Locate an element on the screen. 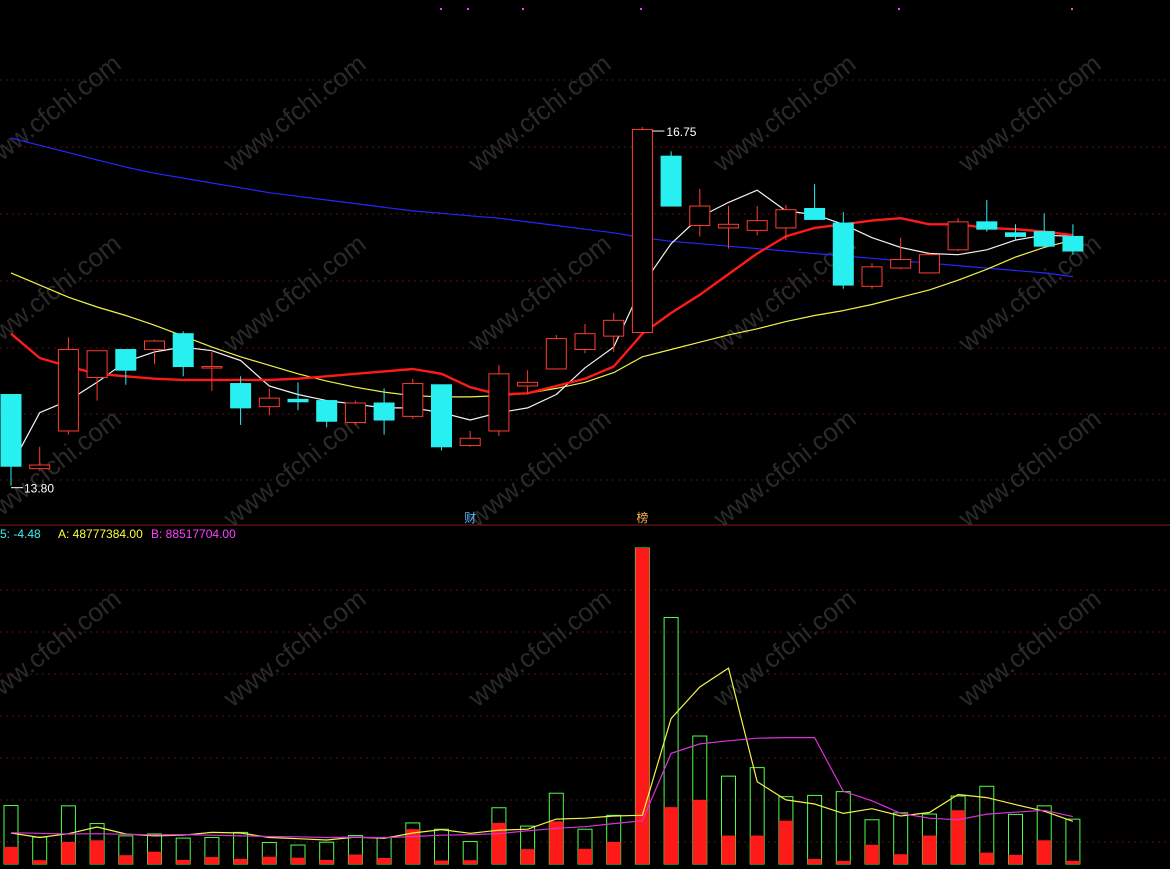 The height and width of the screenshot is (869, 1170). watermark-text-0: www.cfchi.com is located at coordinates (63, 113).